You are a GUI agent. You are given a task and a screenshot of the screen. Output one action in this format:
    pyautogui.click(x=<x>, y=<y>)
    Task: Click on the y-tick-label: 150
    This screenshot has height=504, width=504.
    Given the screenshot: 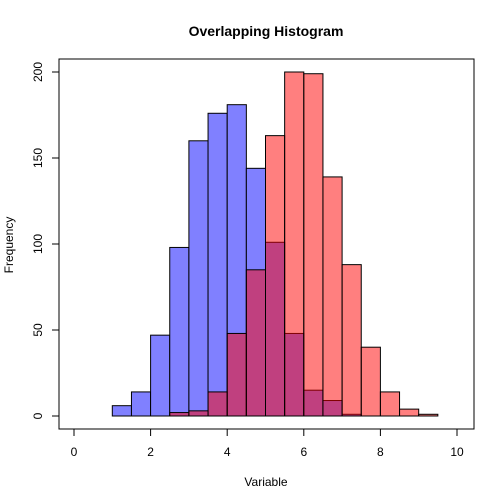 What is the action you would take?
    pyautogui.click(x=38, y=158)
    